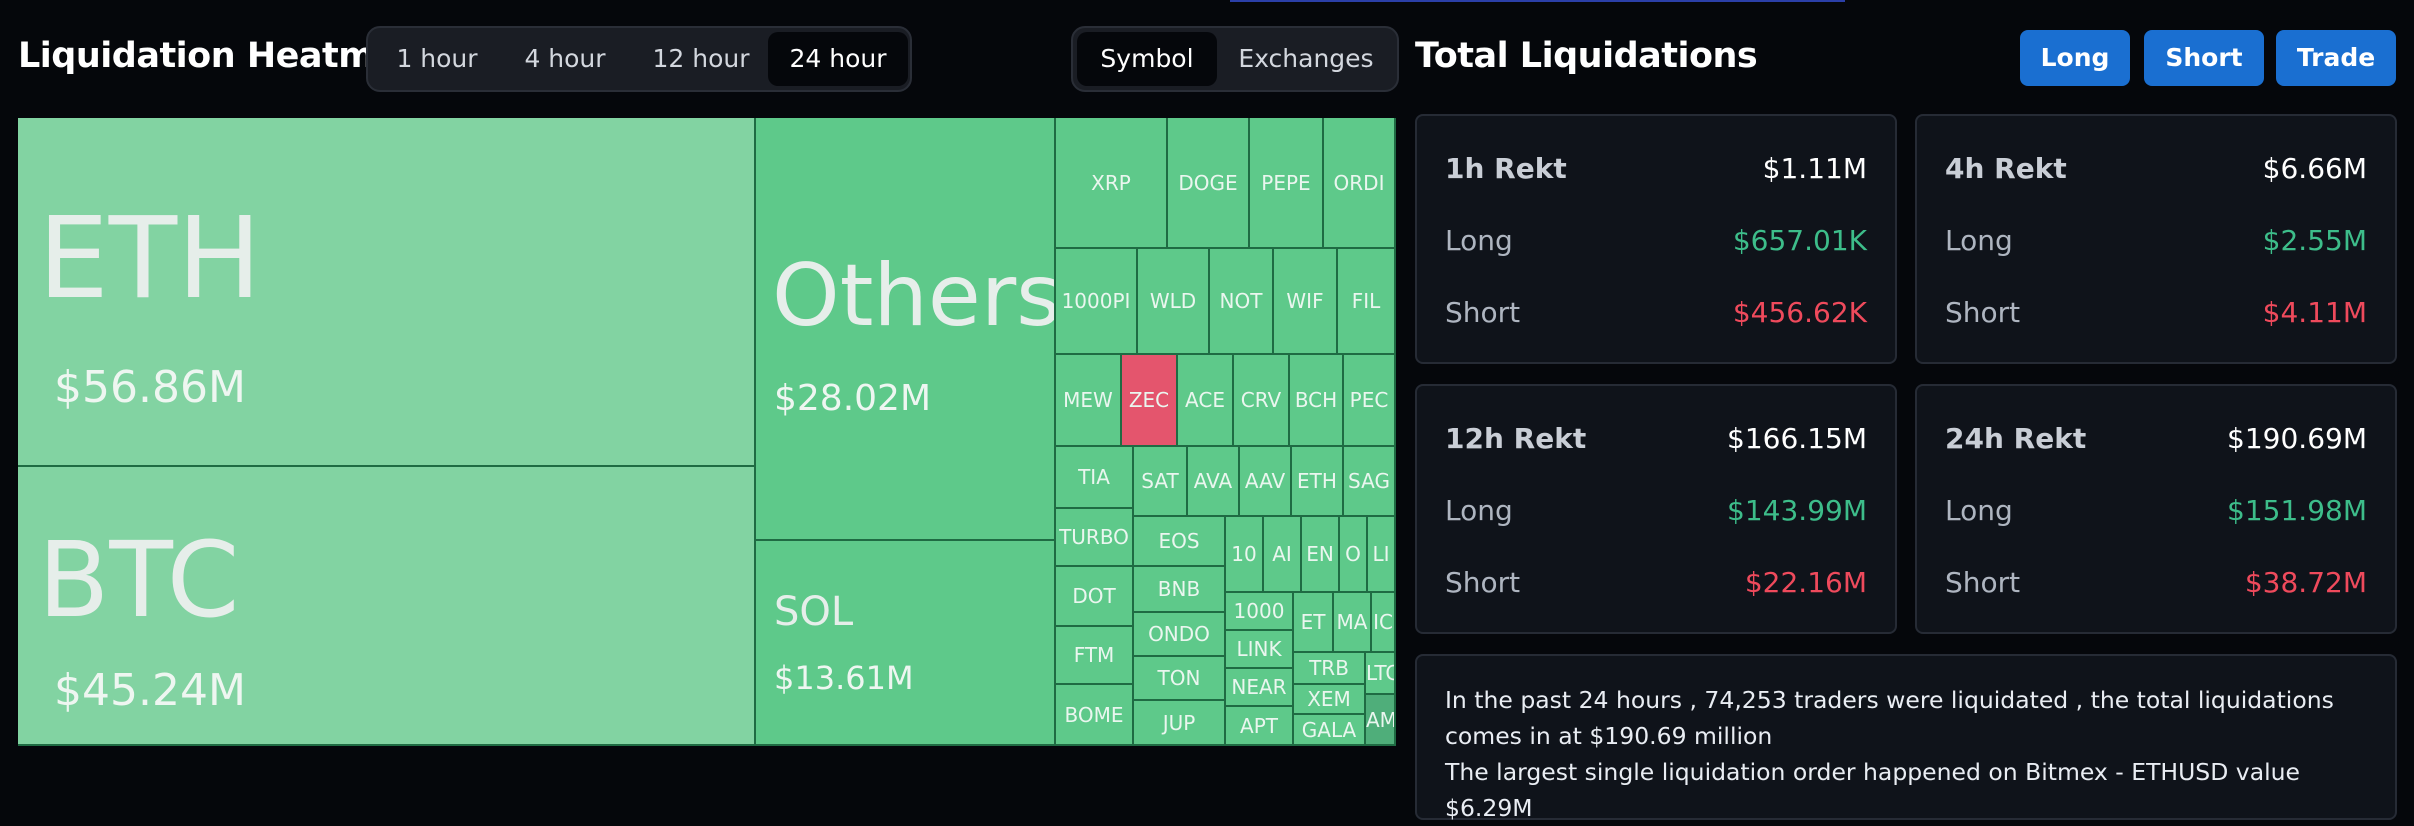 The image size is (2414, 826). I want to click on trade-button: Trade, so click(2336, 58).